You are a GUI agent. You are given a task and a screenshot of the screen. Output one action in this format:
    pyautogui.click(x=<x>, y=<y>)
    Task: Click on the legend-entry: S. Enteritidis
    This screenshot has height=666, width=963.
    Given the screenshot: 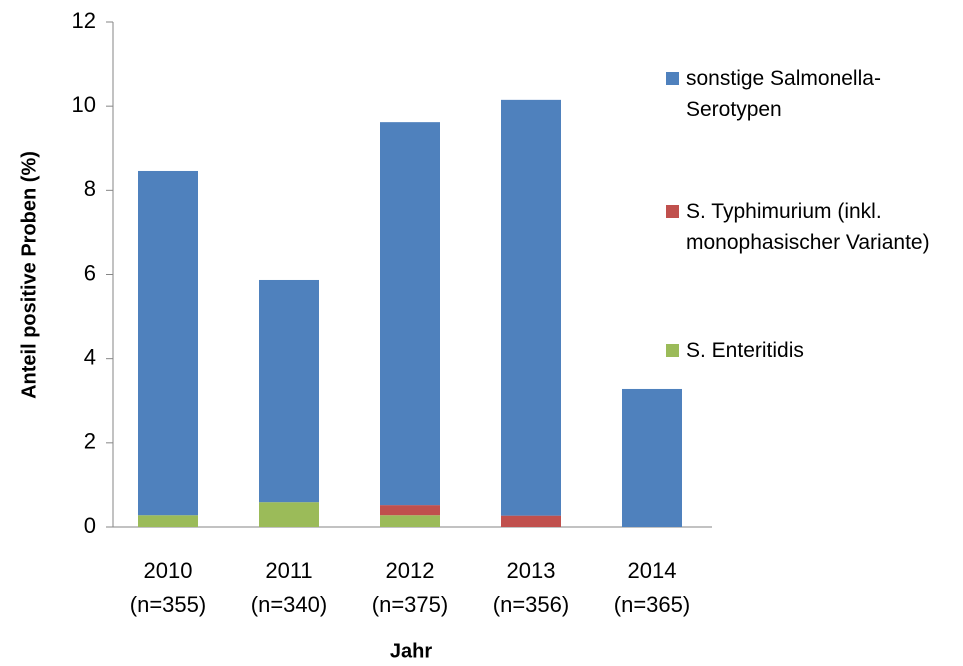 What is the action you would take?
    pyautogui.click(x=807, y=350)
    